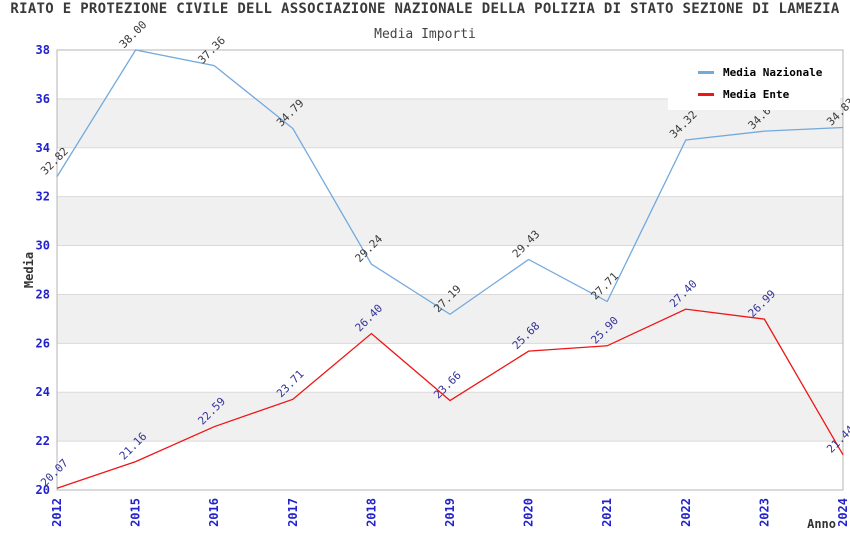  I want to click on y-tick-label: 26, so click(43, 343).